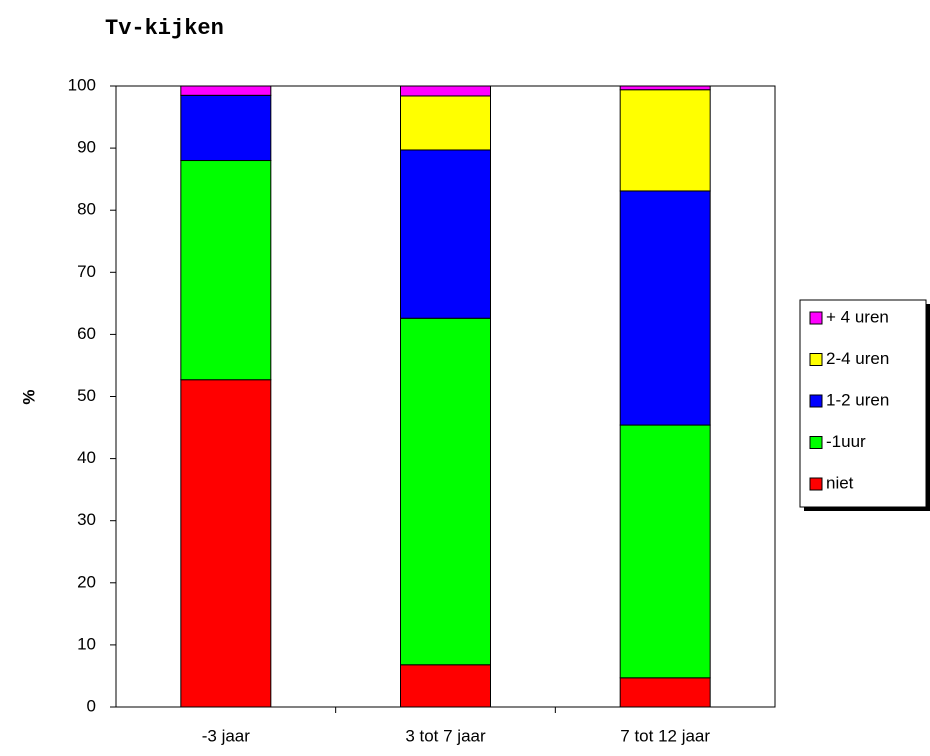 The image size is (930, 756). What do you see at coordinates (86, 643) in the screenshot?
I see `y-tick-label: 10` at bounding box center [86, 643].